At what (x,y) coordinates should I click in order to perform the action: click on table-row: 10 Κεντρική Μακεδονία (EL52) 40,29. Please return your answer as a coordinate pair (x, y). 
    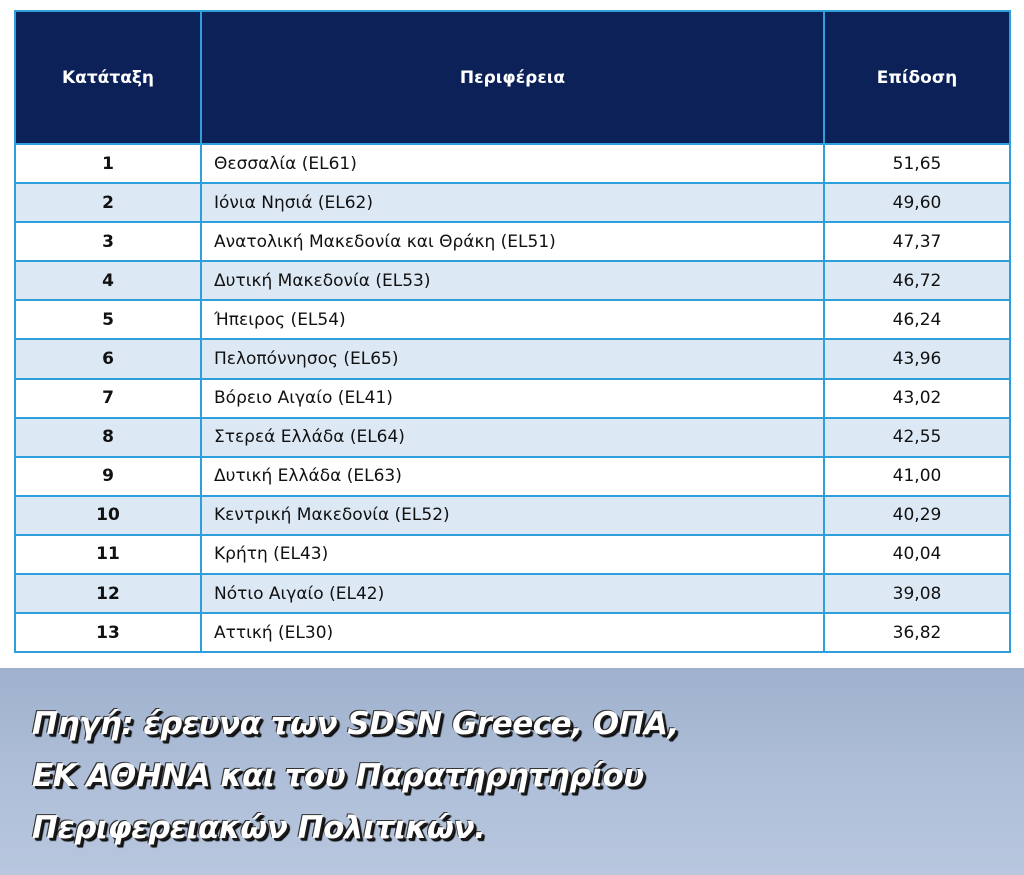
    Looking at the image, I should click on (512, 515).